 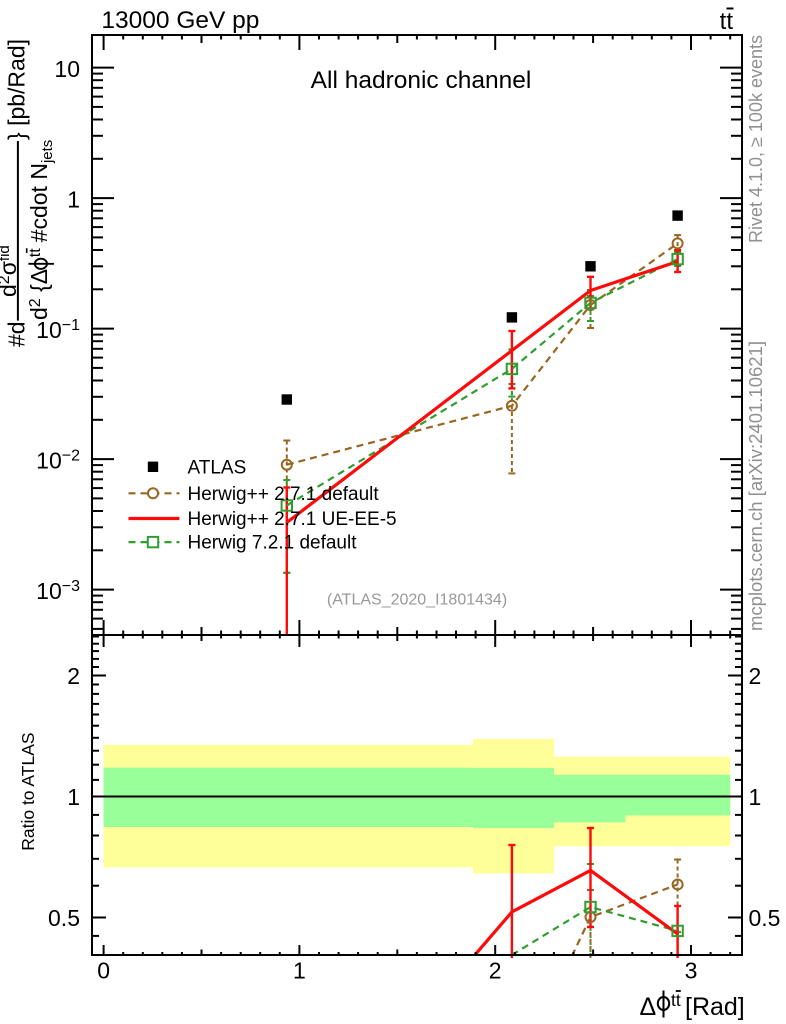 I want to click on svg-text: #d, so click(x=17, y=334).